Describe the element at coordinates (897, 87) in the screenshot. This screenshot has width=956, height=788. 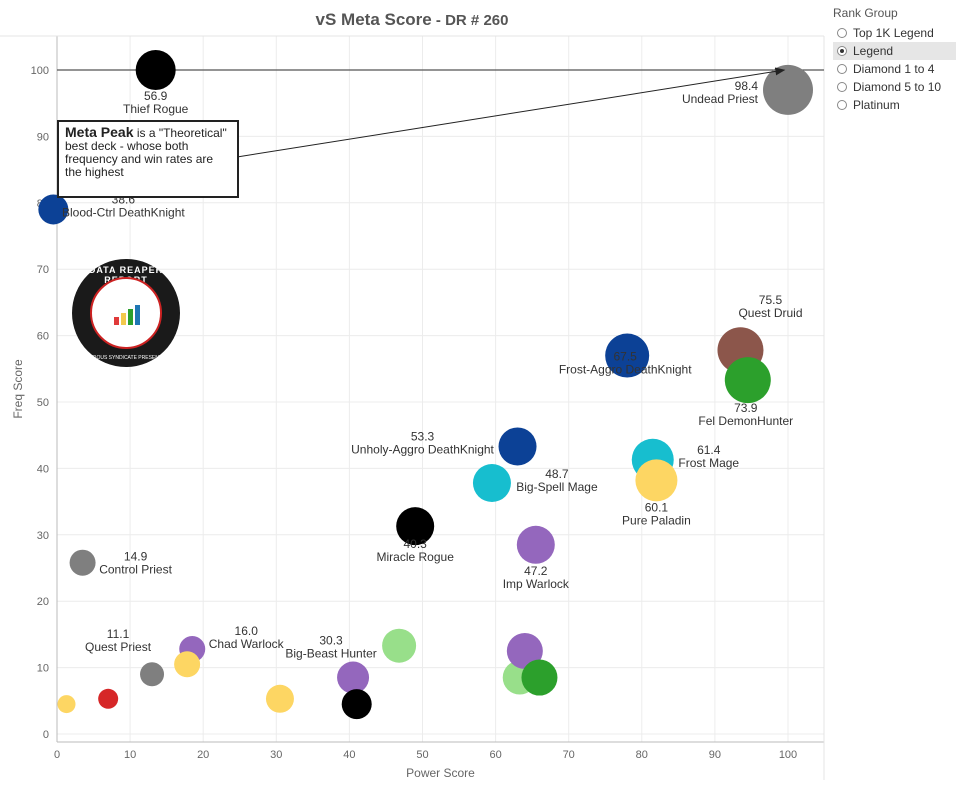
I see `rank-option-label: Diamond 5 to 10` at that location.